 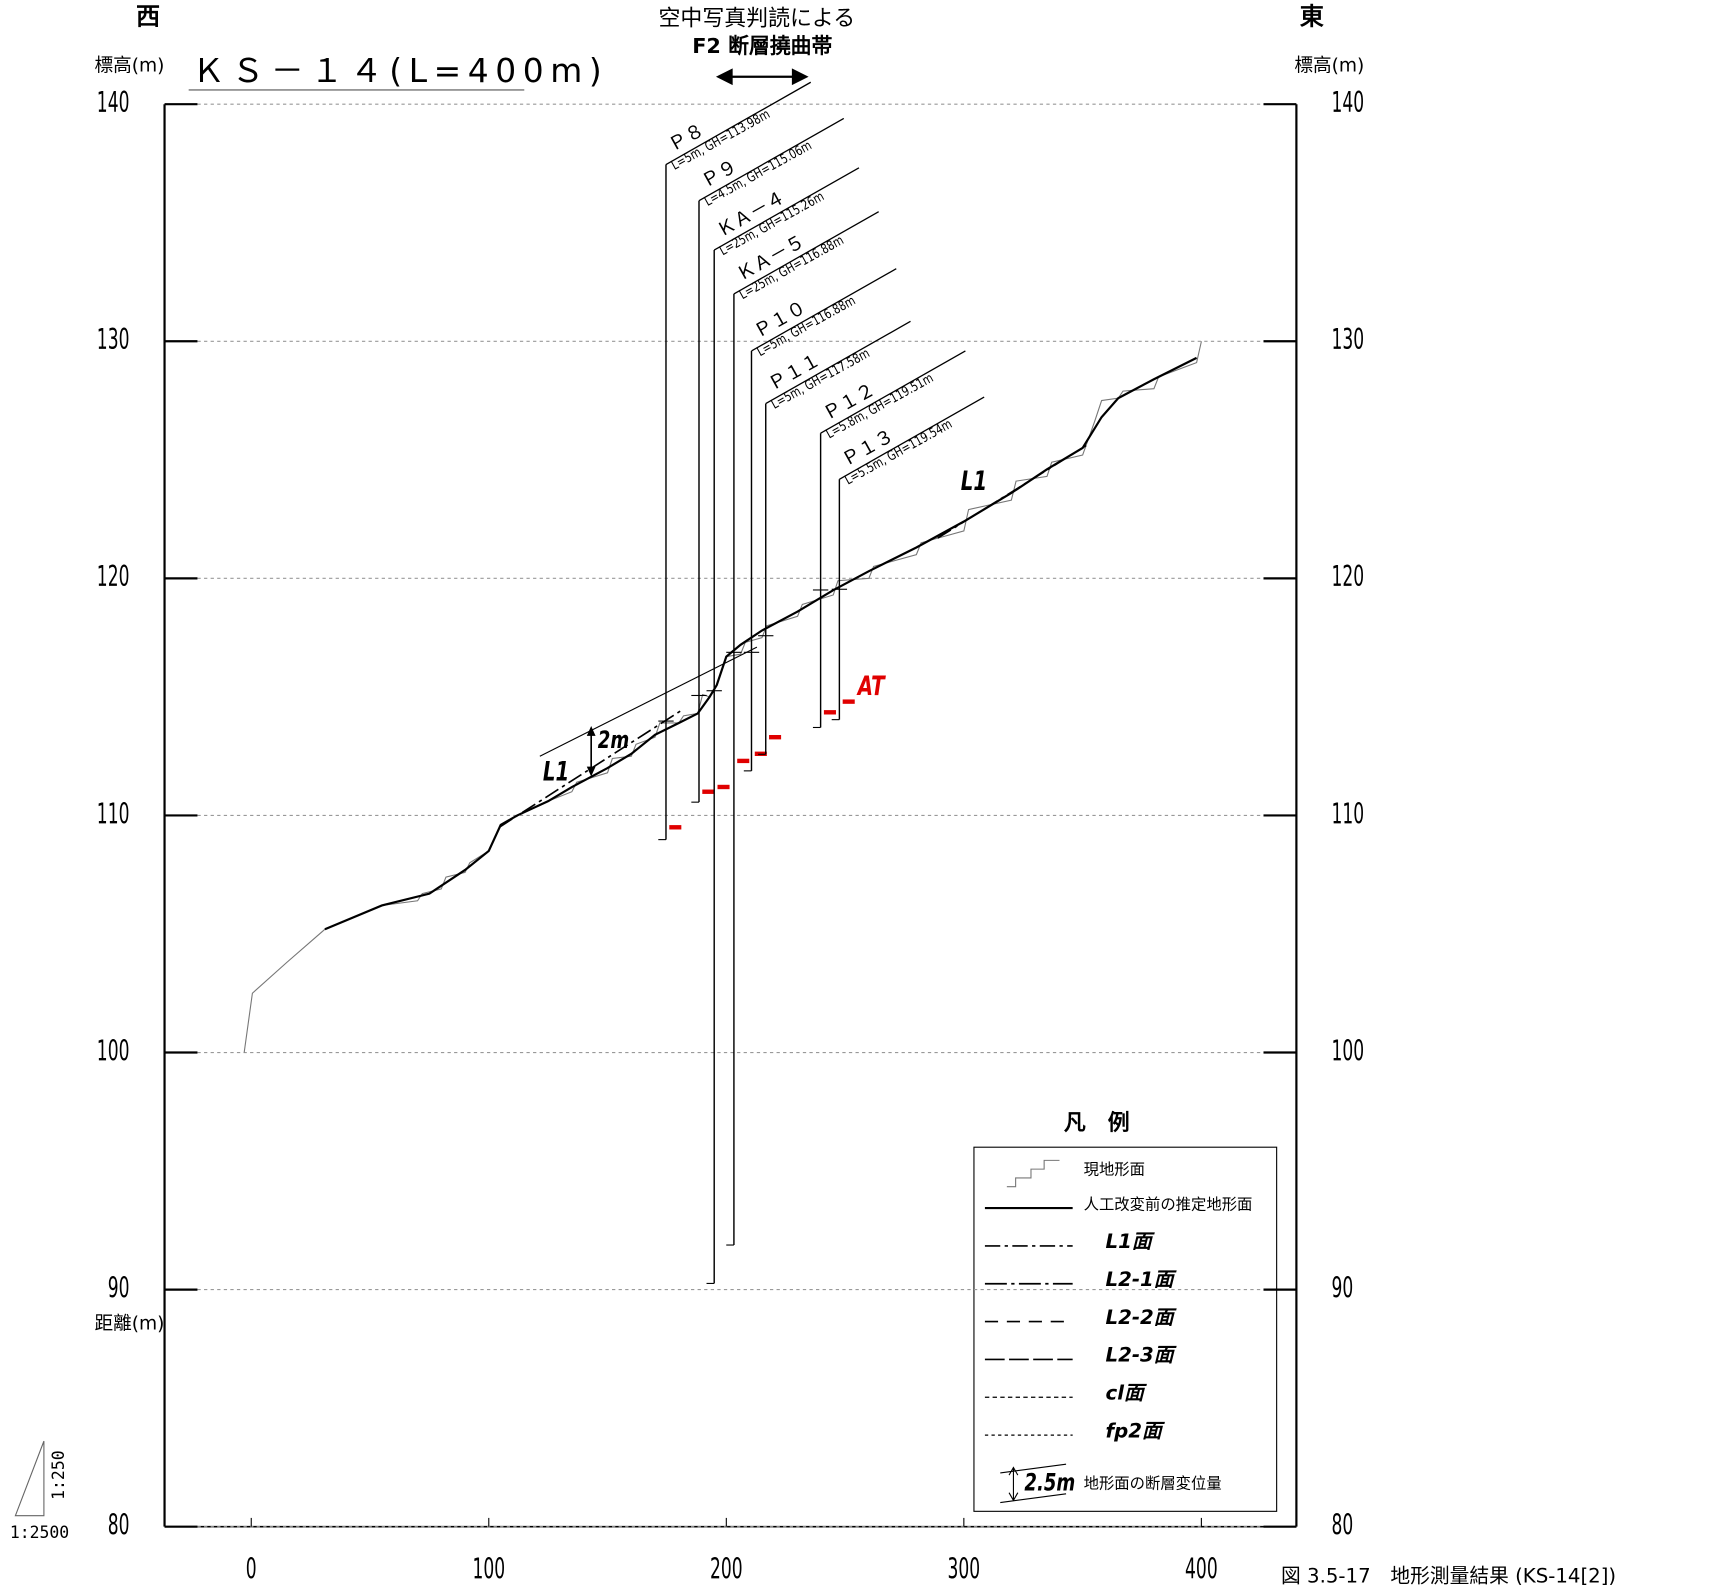 What do you see at coordinates (113, 814) in the screenshot?
I see `y-tick-label: 110` at bounding box center [113, 814].